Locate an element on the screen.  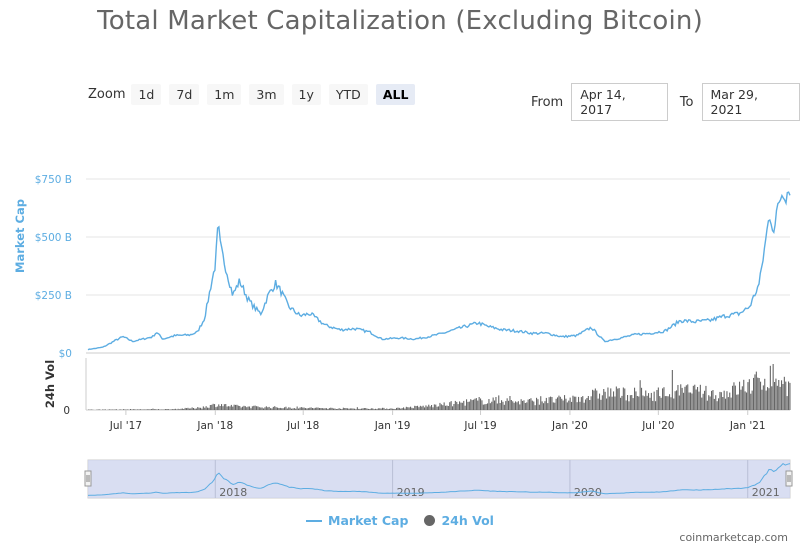
zoom-ytd-button: YTD is located at coordinates (348, 94).